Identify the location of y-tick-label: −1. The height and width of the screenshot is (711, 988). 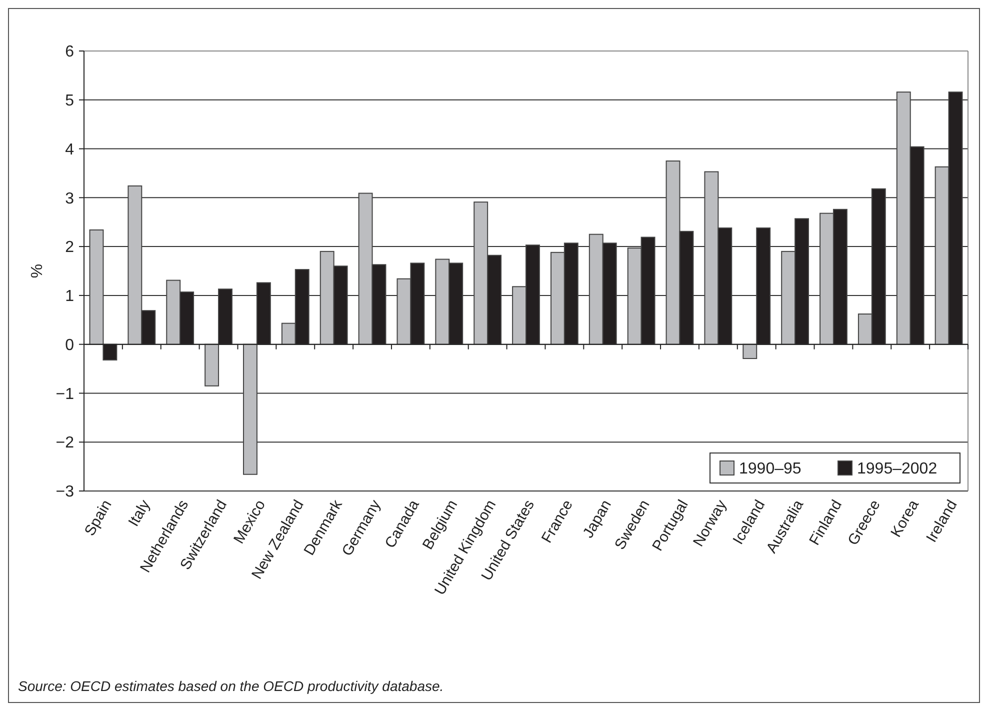
(65, 394).